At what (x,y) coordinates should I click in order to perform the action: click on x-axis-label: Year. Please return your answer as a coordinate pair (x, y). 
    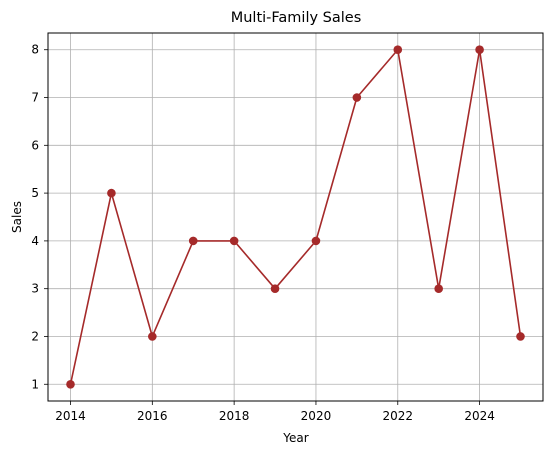
    Looking at the image, I should click on (295, 438).